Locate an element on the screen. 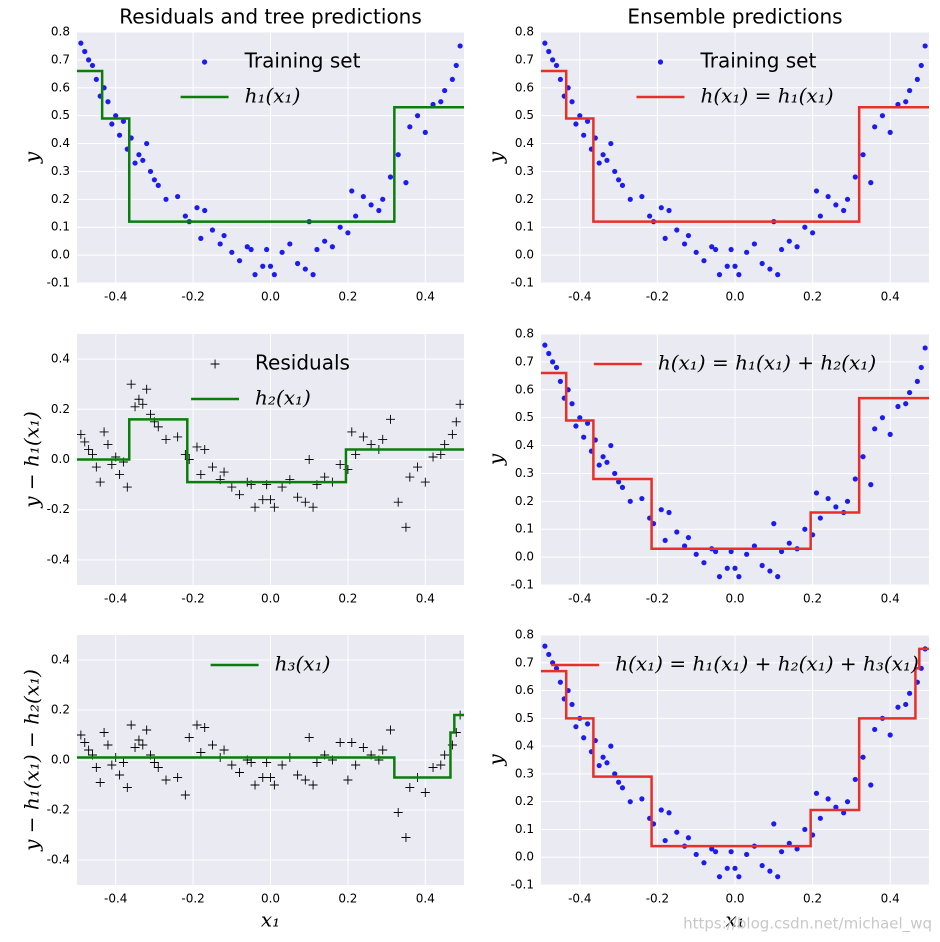 This screenshot has width=940, height=942. x-tick-label: 0.0 is located at coordinates (270, 899).